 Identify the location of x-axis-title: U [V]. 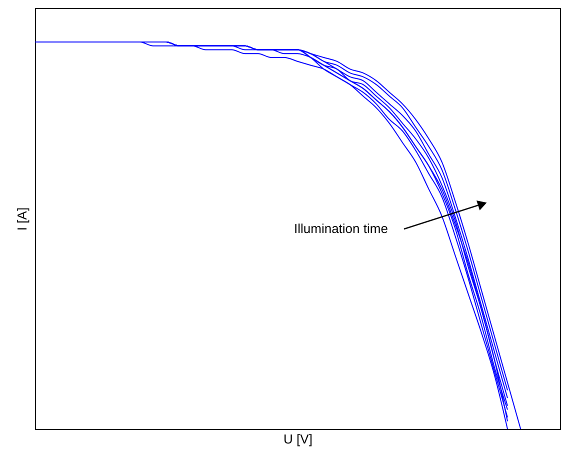
(298, 439).